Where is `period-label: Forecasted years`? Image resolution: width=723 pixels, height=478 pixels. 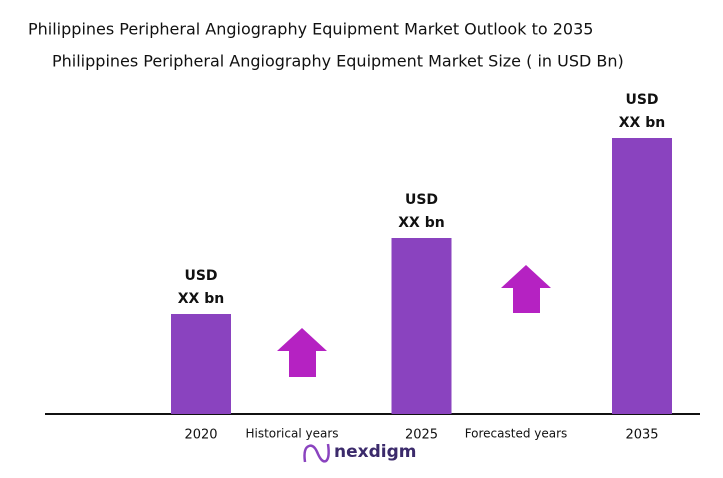
period-label: Forecasted years is located at coordinates (516, 434).